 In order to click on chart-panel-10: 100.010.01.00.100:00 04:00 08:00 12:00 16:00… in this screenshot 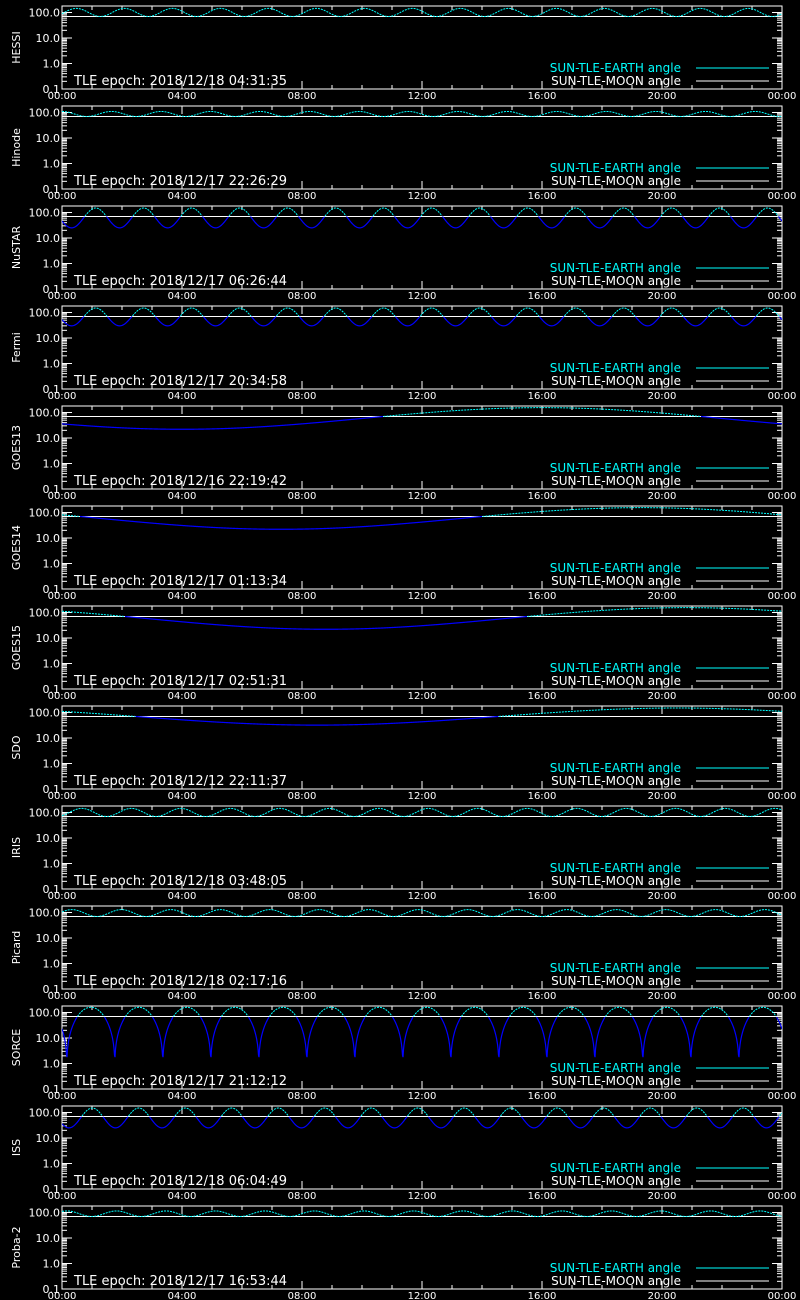, I will do `click(403, 953)`.